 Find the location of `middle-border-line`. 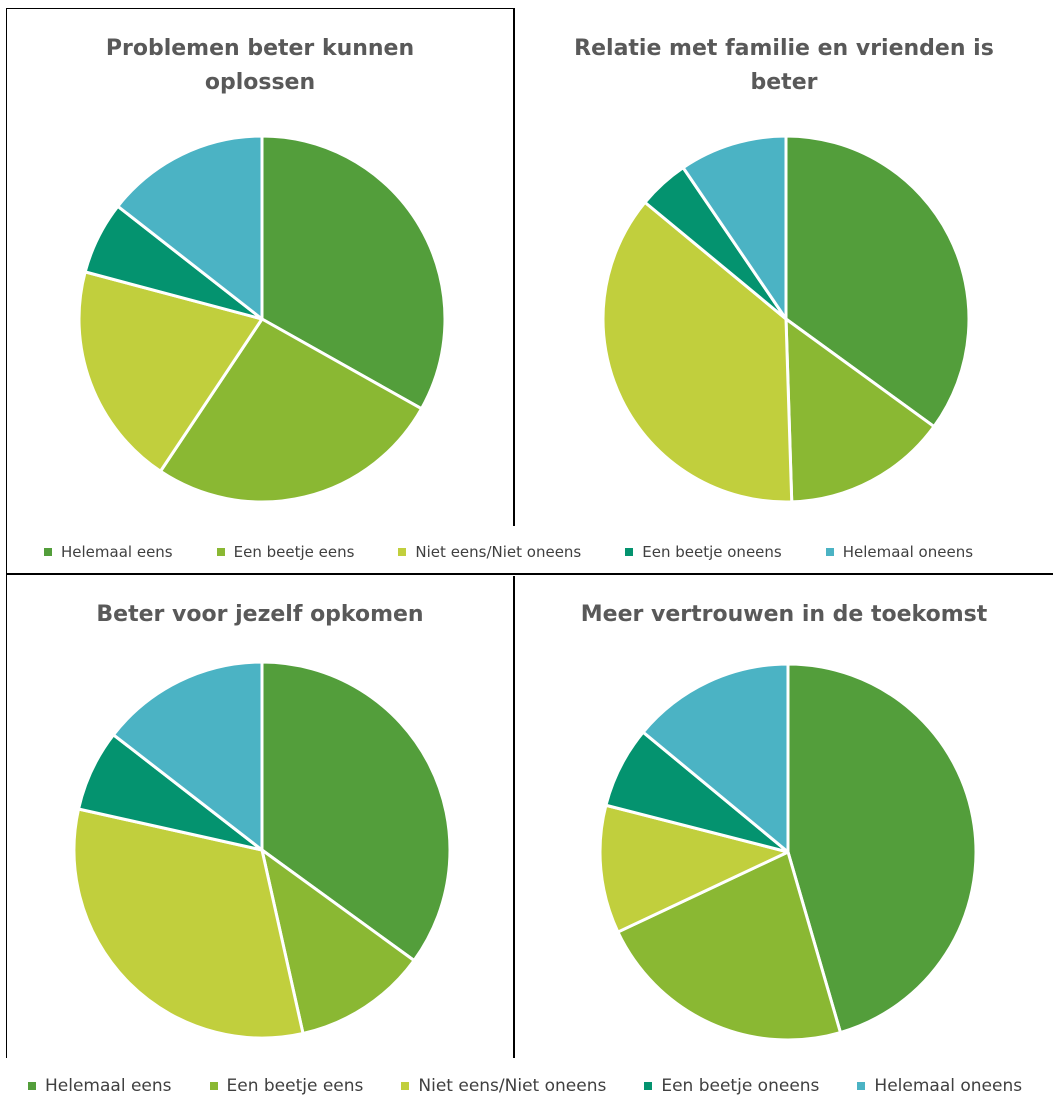

middle-border-line is located at coordinates (529, 574).